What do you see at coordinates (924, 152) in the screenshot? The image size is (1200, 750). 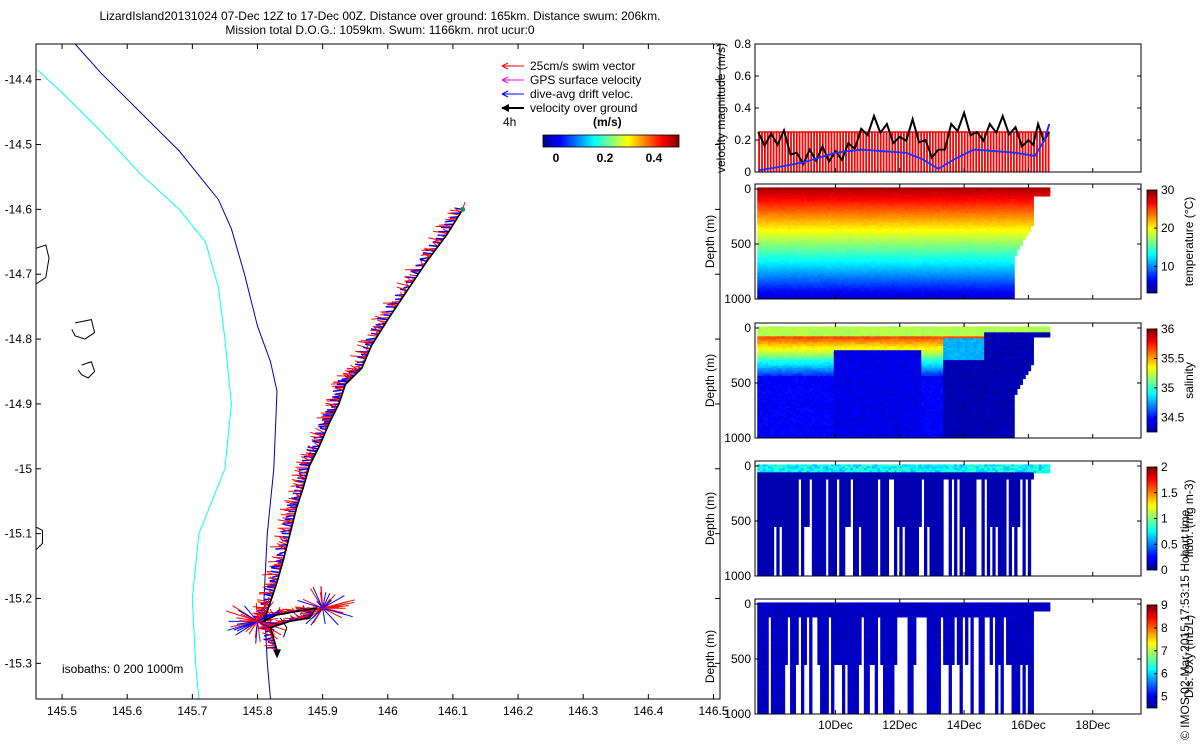 I see `swim-speed-bar` at bounding box center [924, 152].